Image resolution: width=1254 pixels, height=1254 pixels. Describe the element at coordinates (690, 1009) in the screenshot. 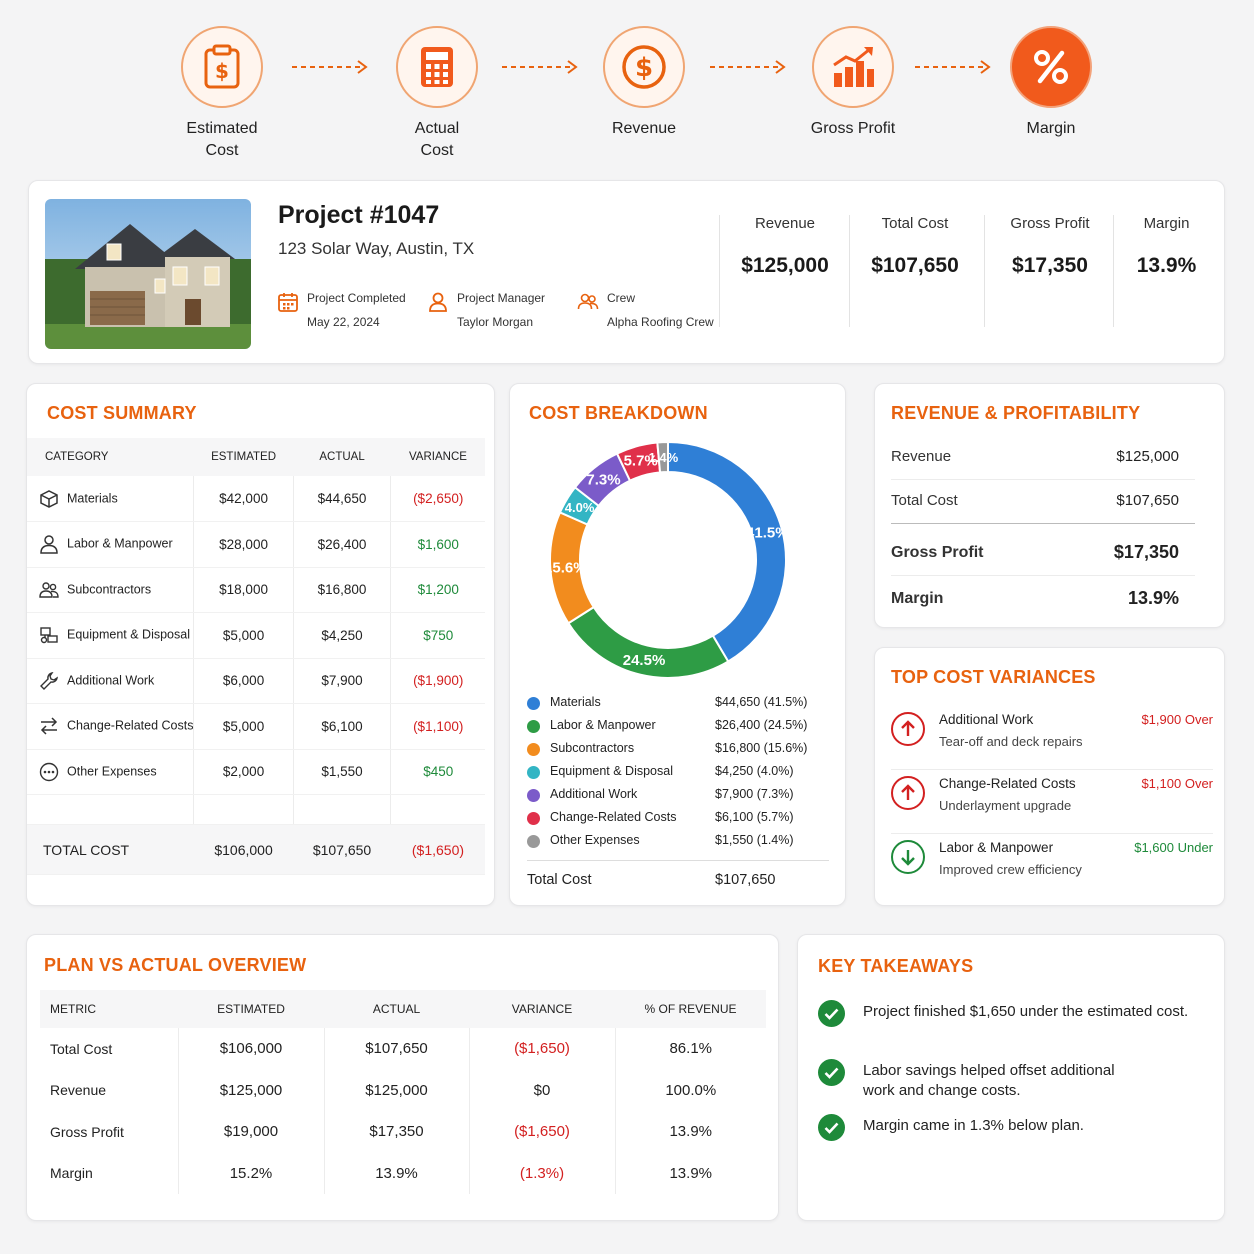

I see `column-header: % OF REVENUE` at that location.